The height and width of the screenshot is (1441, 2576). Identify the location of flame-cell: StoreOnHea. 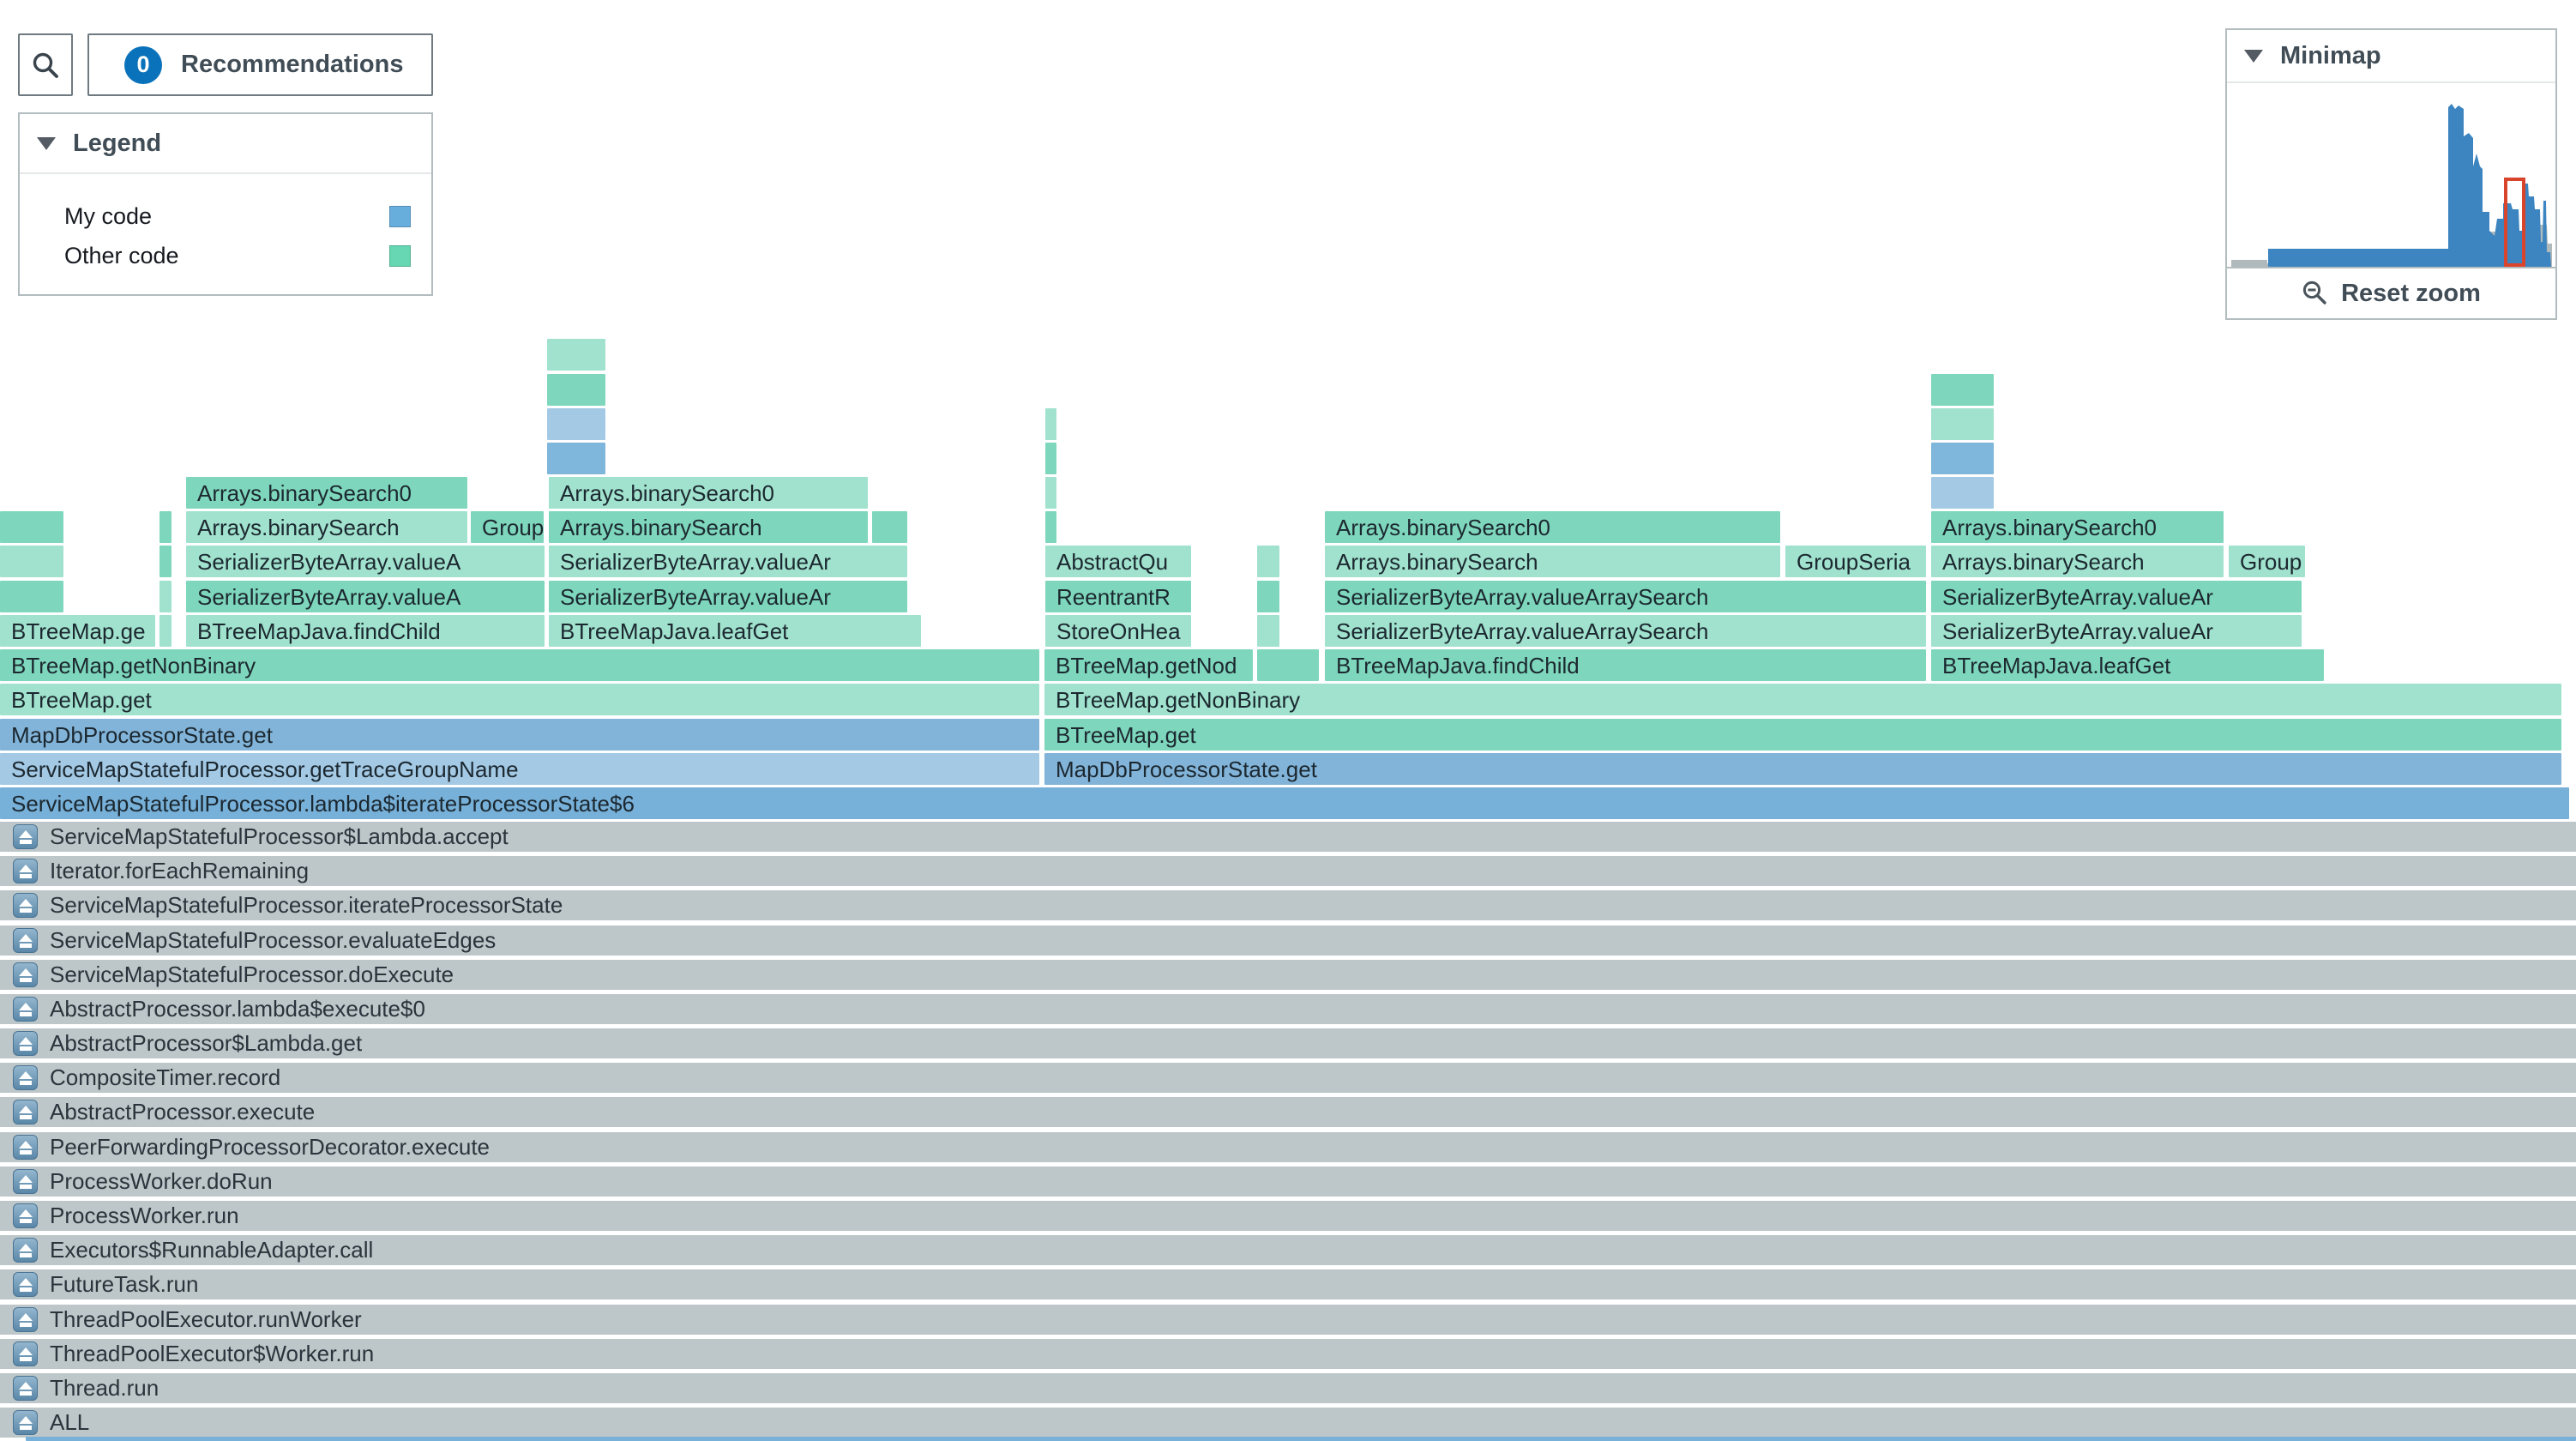
(1118, 631).